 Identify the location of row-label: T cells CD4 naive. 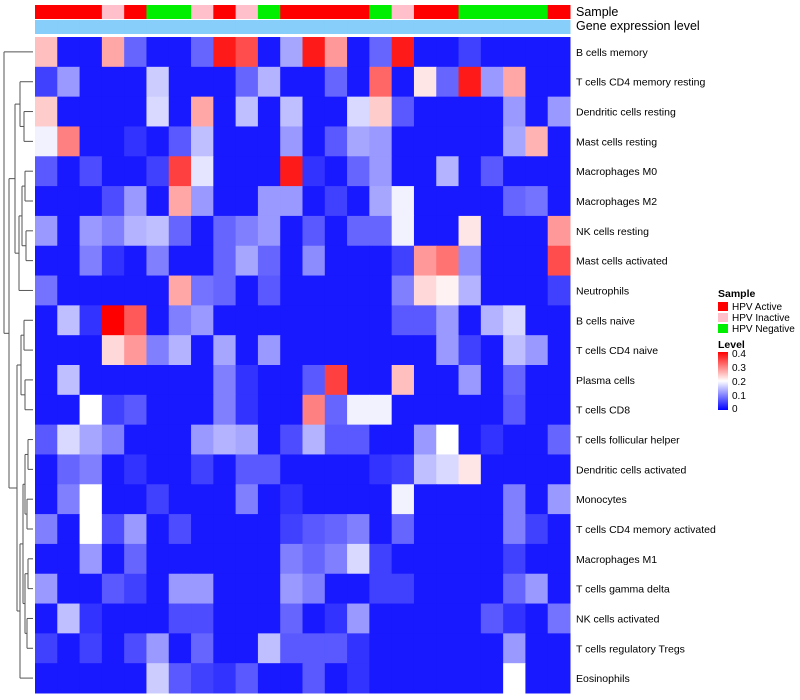
(617, 351).